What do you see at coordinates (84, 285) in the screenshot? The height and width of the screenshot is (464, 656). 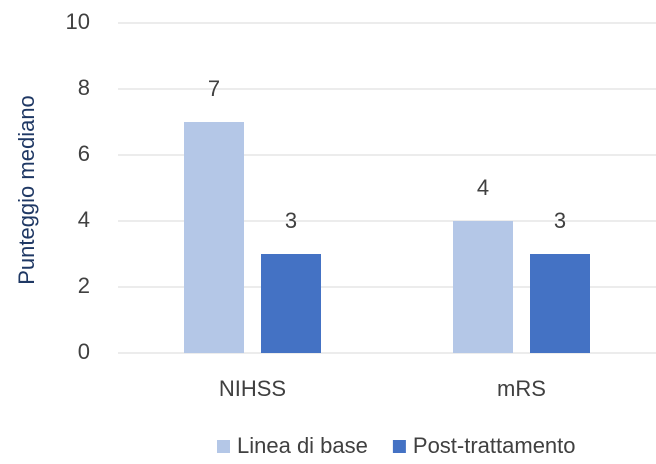 I see `y-tick-label: 2` at bounding box center [84, 285].